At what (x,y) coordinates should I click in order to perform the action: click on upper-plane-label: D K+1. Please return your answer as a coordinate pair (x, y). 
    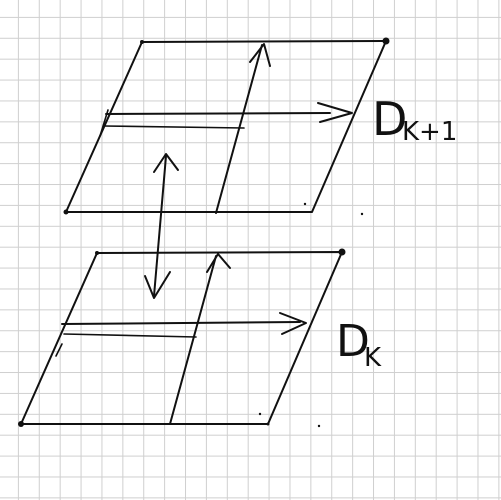
    Looking at the image, I should click on (414, 119).